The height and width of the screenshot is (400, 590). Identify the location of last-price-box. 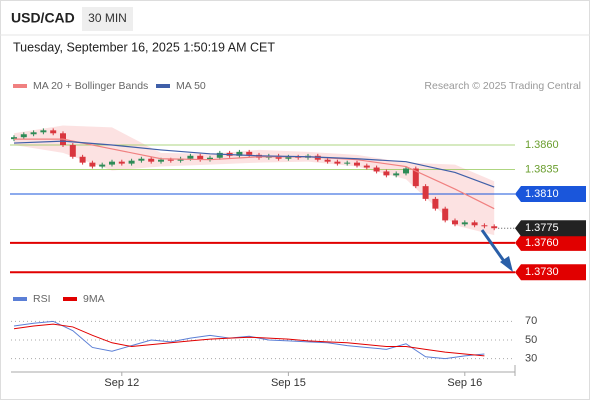
(550, 228).